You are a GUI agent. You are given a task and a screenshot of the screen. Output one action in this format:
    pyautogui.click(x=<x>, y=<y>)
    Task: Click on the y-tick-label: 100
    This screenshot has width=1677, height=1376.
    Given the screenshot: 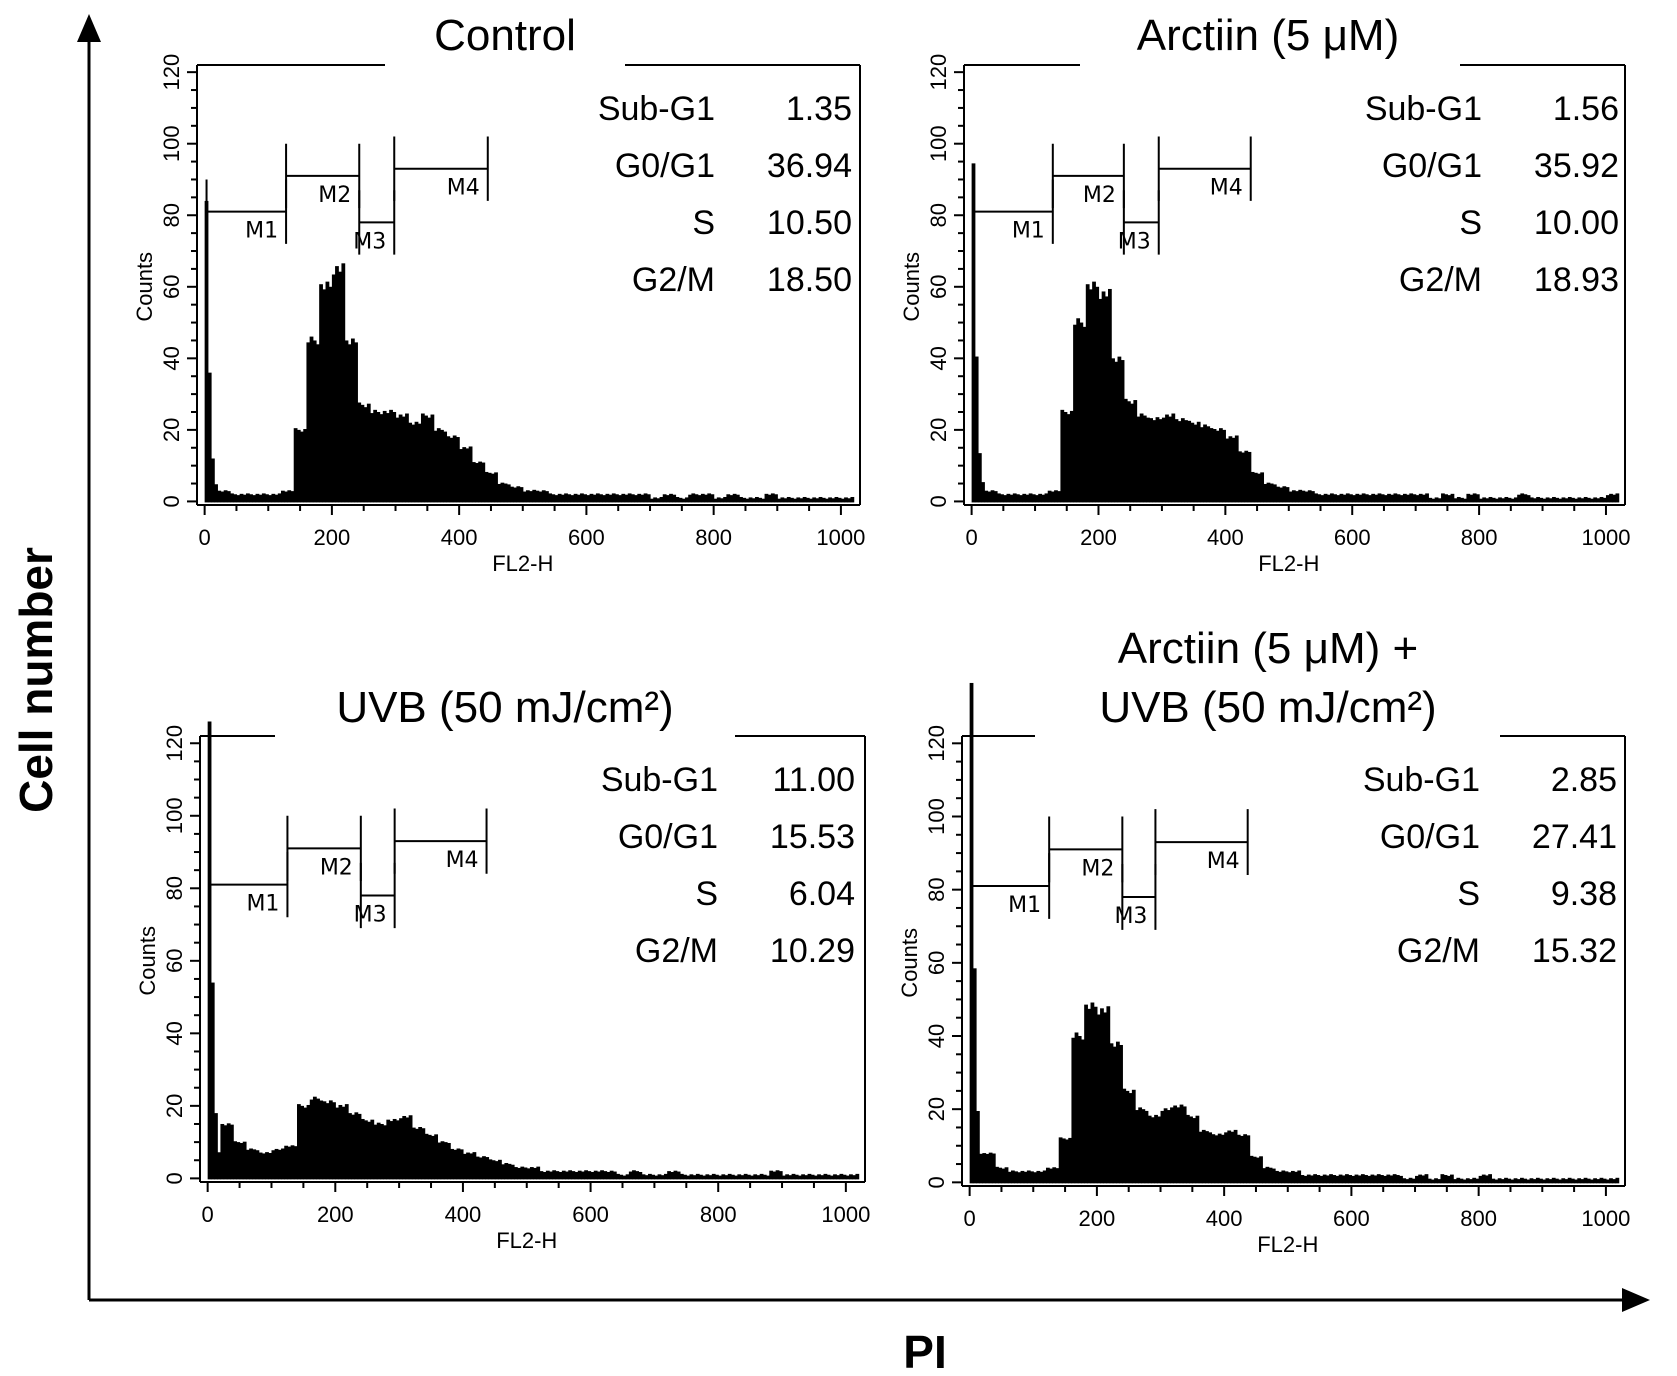 What is the action you would take?
    pyautogui.click(x=171, y=143)
    